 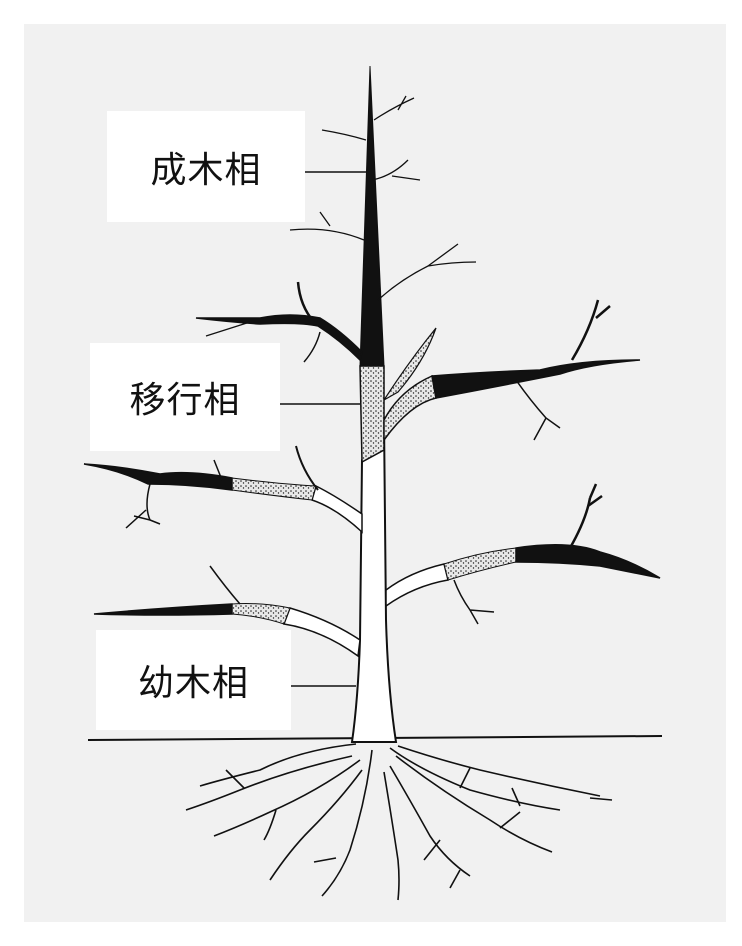 I want to click on branch-upper-right-upper-transition, so click(x=410, y=364).